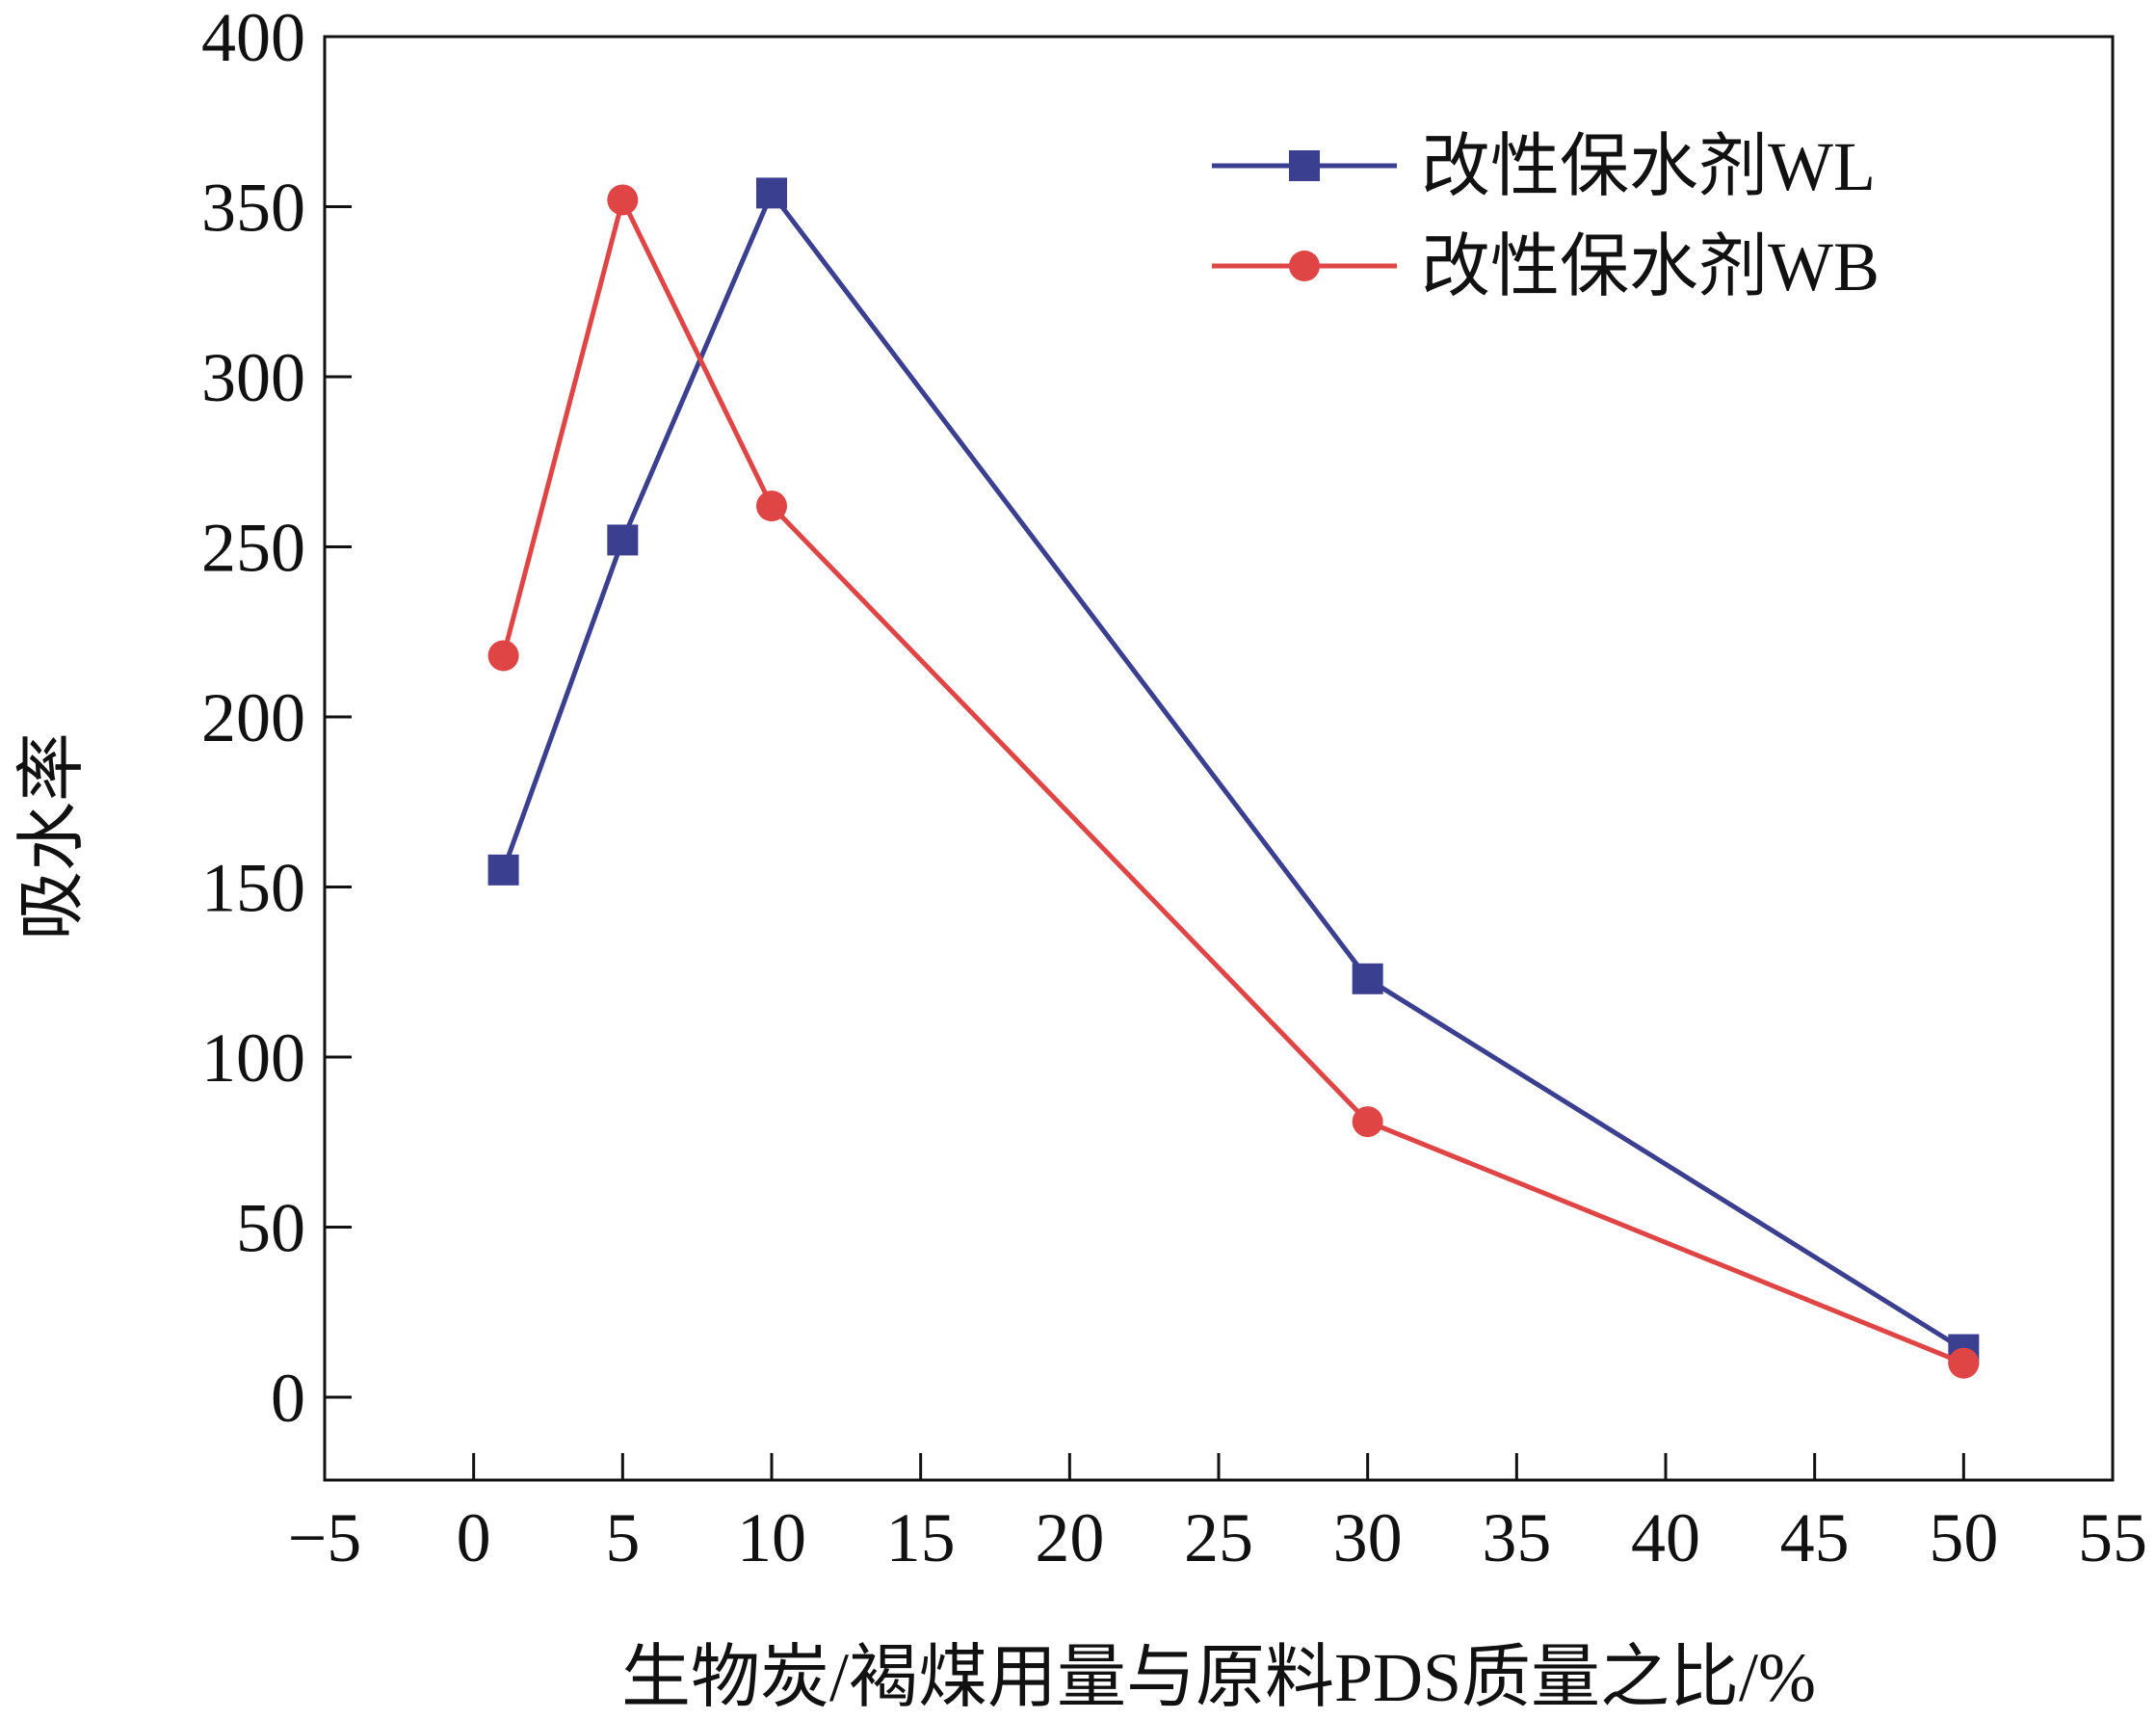 This screenshot has height=1720, width=2156. I want to click on x-axis: −5 0 5 10 15 20 25 30 35 40 45 50 55, so click(1217, 1514).